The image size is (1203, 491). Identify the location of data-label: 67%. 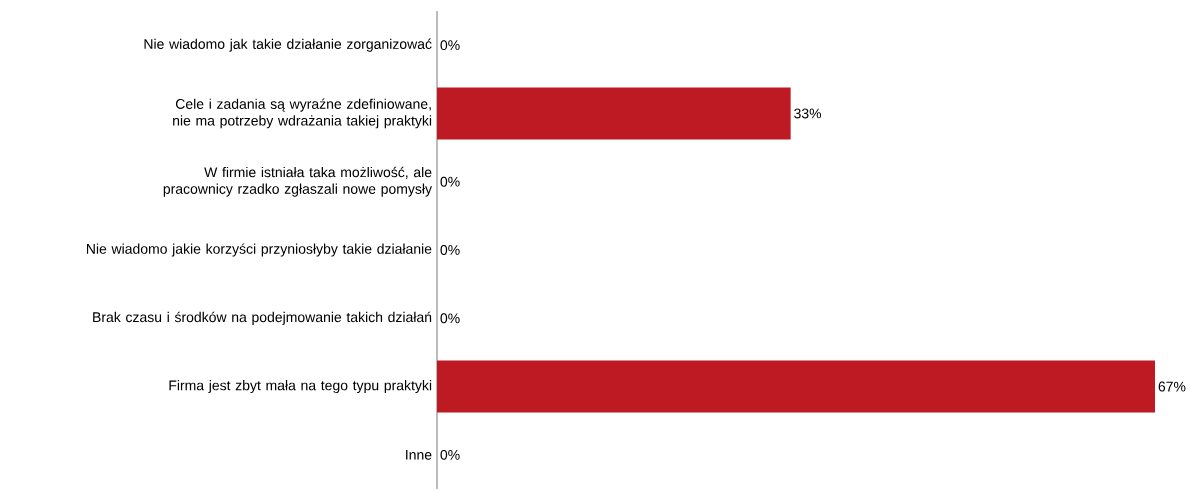
(1172, 386).